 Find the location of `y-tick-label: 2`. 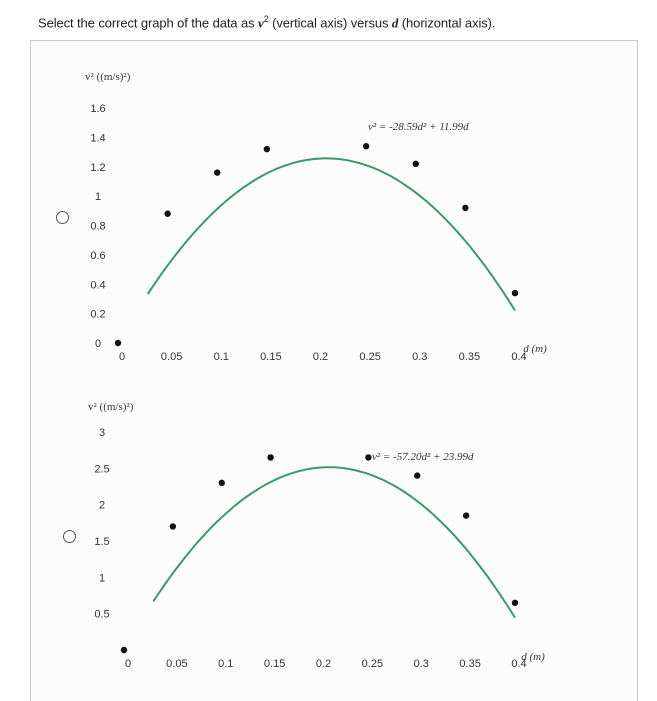

y-tick-label: 2 is located at coordinates (102, 506).